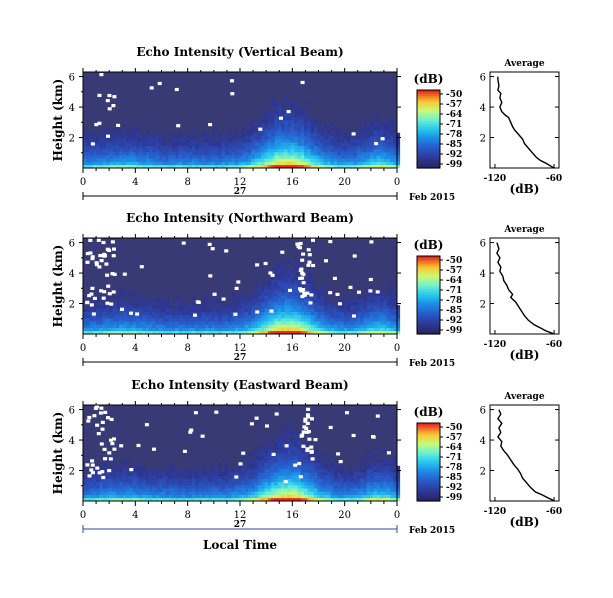 This screenshot has height=598, width=613. I want to click on x-tick-label: 20, so click(344, 182).